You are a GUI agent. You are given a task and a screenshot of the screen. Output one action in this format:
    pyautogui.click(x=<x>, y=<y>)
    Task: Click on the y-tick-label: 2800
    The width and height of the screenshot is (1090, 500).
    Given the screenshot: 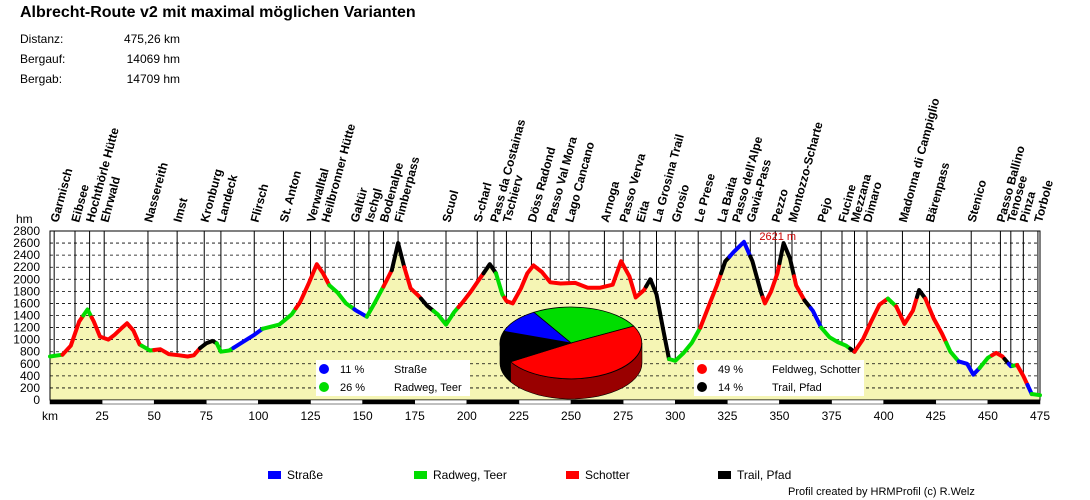 What is the action you would take?
    pyautogui.click(x=26, y=231)
    